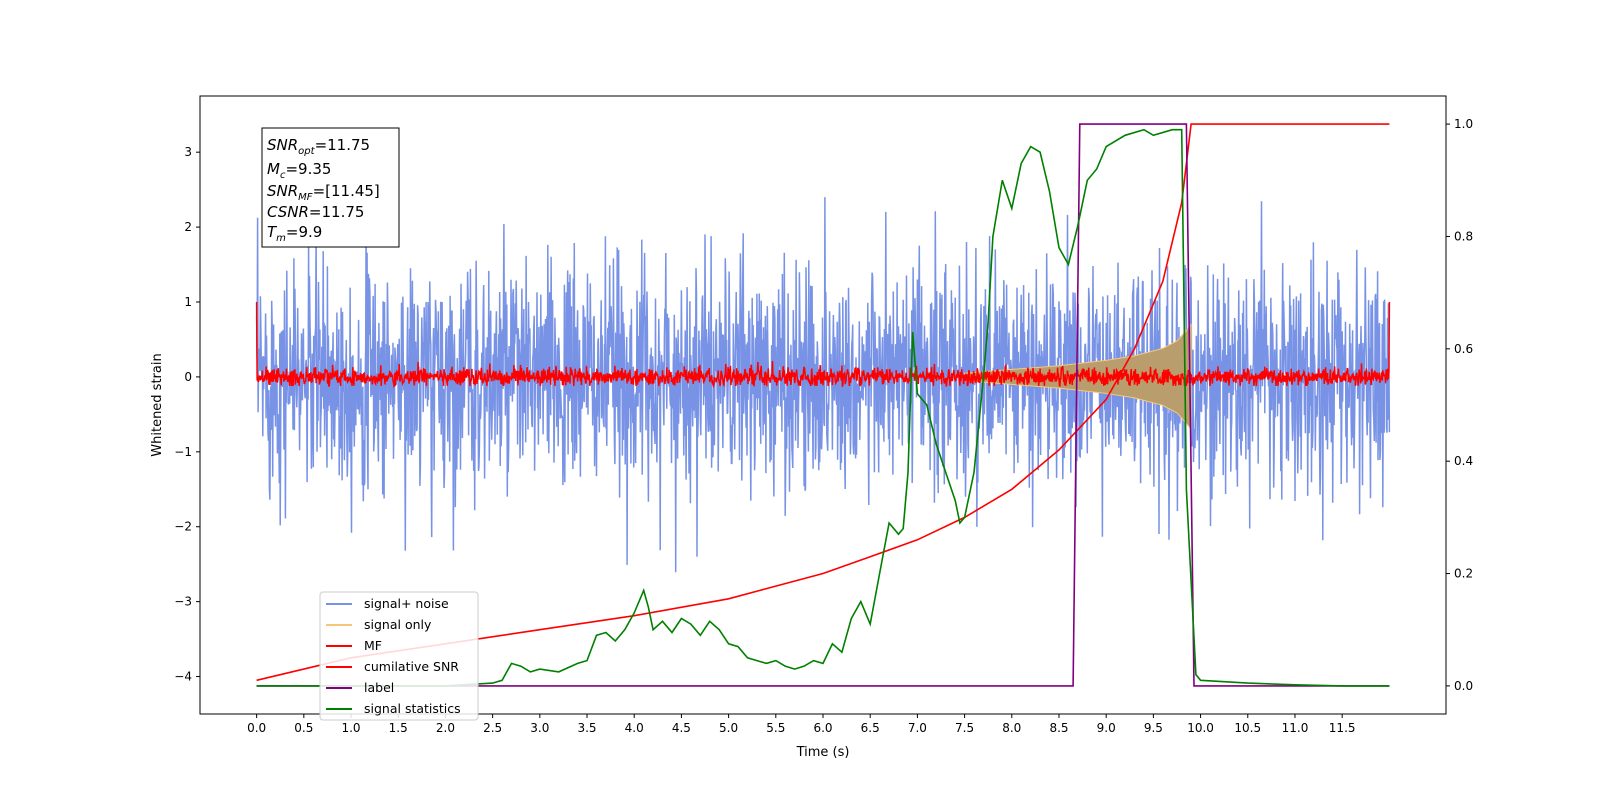 The height and width of the screenshot is (800, 1600). I want to click on x-tick-label: 10.5, so click(1247, 728).